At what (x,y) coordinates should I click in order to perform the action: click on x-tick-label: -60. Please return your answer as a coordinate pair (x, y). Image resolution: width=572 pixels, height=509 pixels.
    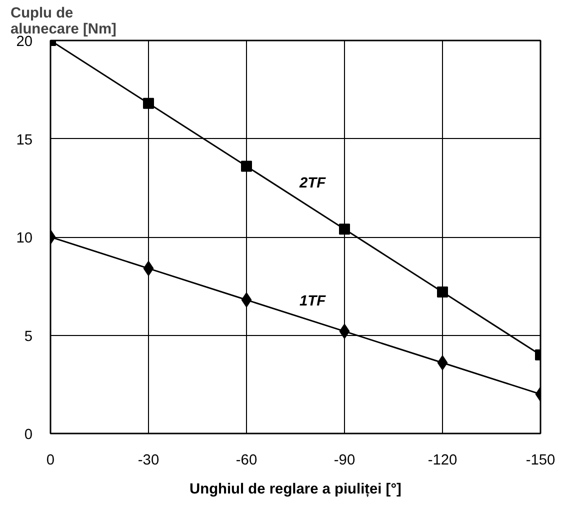
    Looking at the image, I should click on (247, 460).